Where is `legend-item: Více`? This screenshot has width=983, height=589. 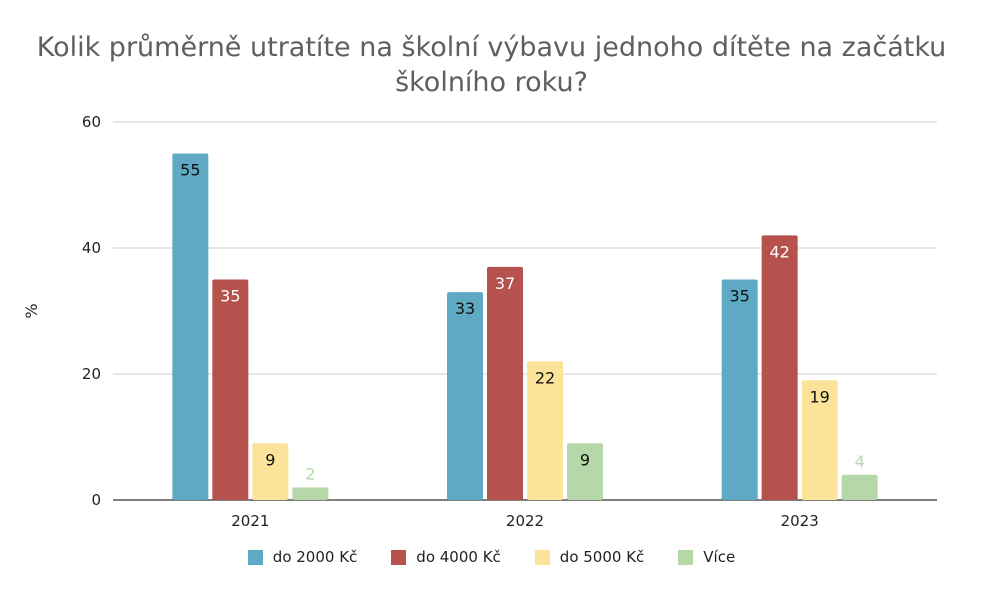
legend-item: Více is located at coordinates (706, 557).